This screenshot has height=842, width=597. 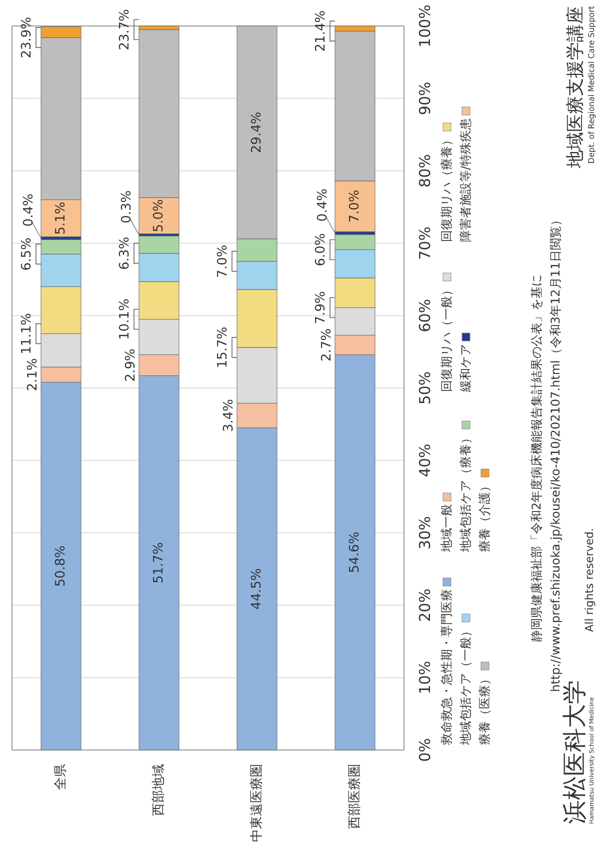 What do you see at coordinates (425, 243) in the screenshot?
I see `y-tick-label: 70%` at bounding box center [425, 243].